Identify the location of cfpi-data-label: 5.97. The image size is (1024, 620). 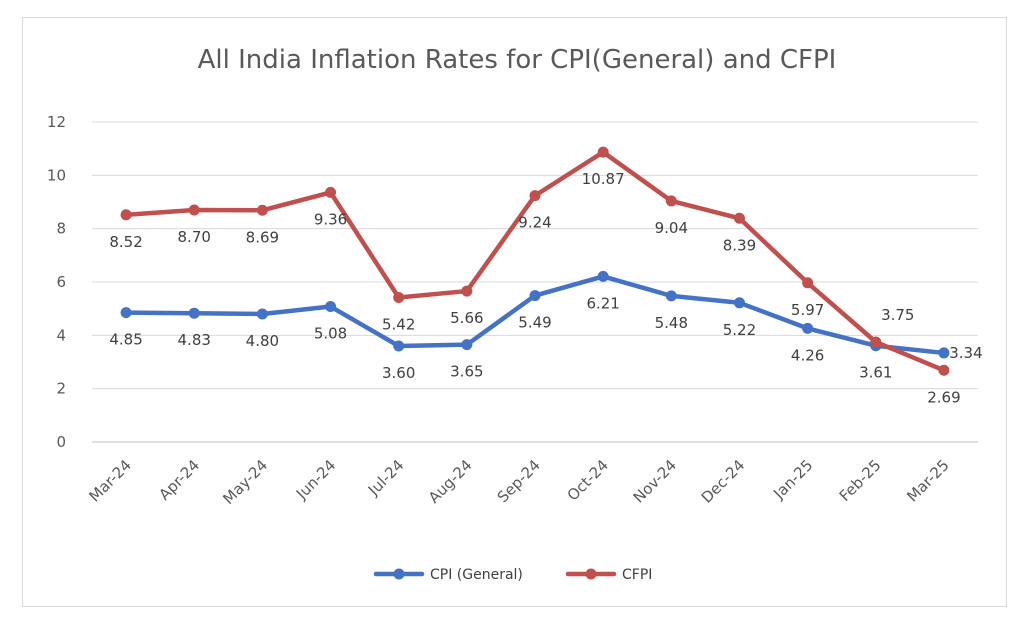
(807, 310).